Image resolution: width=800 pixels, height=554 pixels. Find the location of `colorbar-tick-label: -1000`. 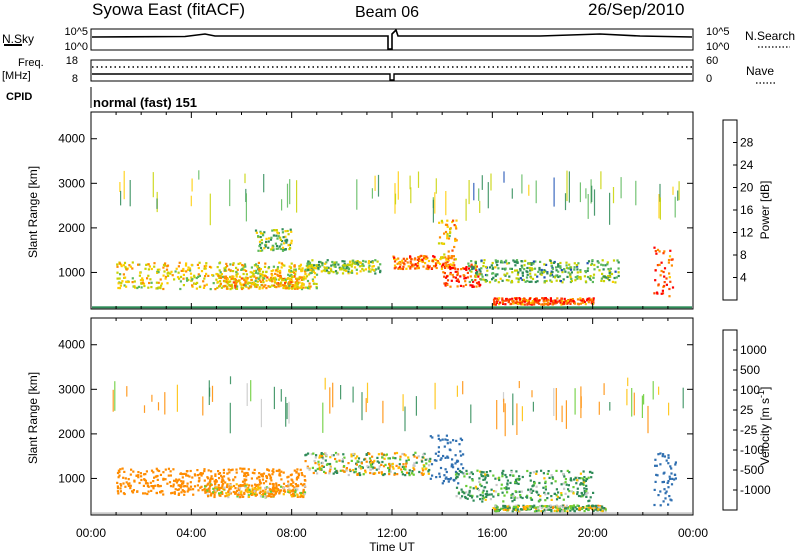

colorbar-tick-label: -1000 is located at coordinates (755, 490).